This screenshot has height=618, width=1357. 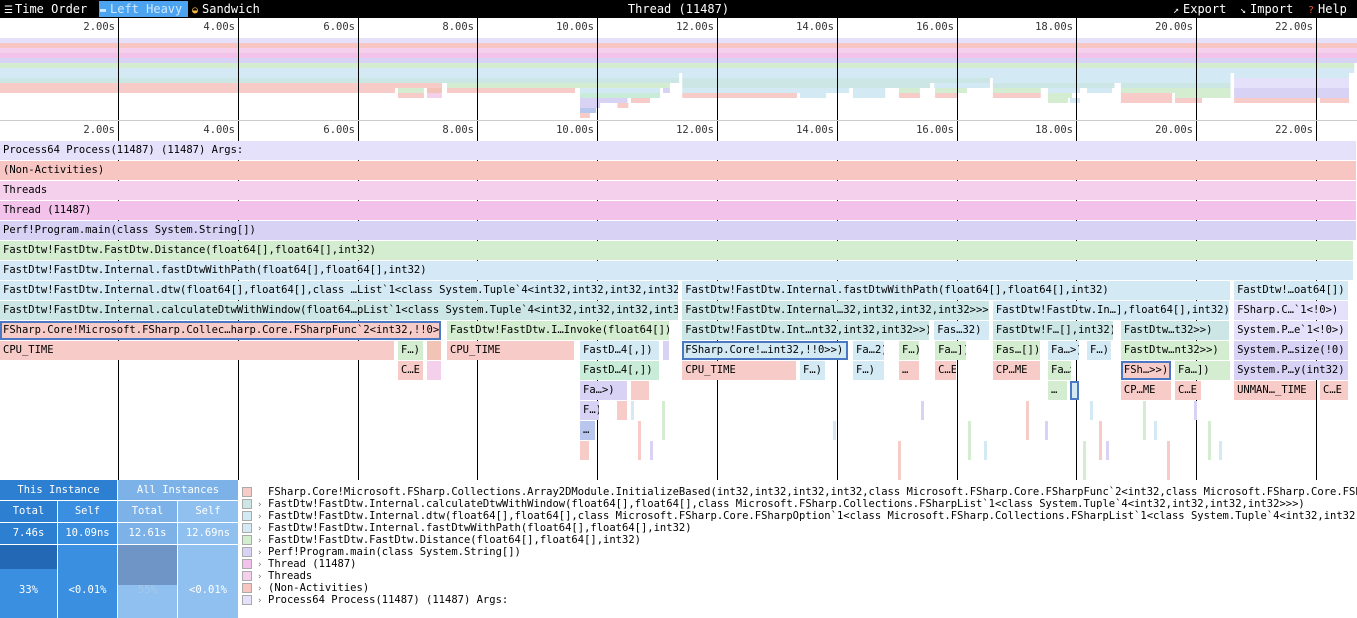 I want to click on flame-frame: Process64 Process(11487) (11487) Args:, so click(x=678, y=150).